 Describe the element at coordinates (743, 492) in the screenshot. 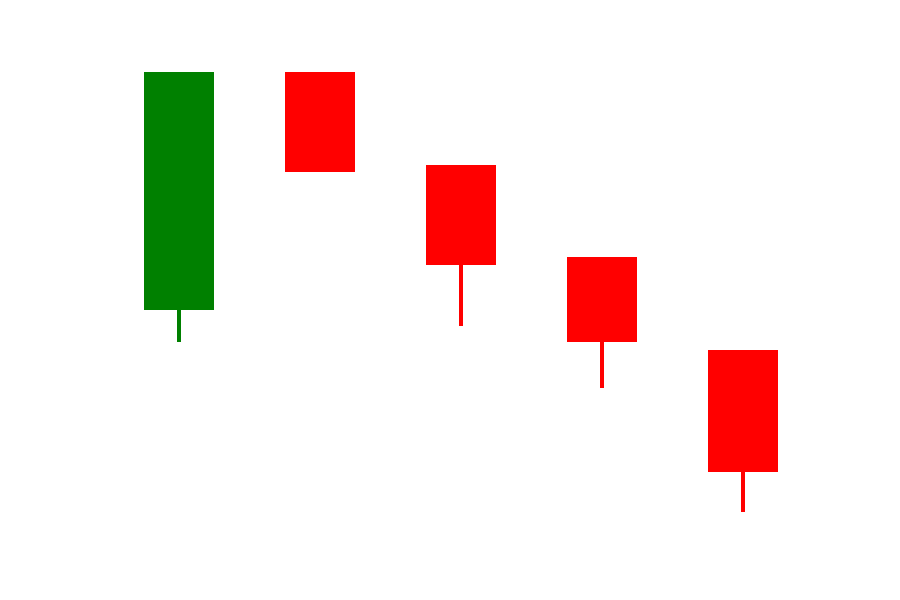

I see `candle-5-lower-wick` at that location.